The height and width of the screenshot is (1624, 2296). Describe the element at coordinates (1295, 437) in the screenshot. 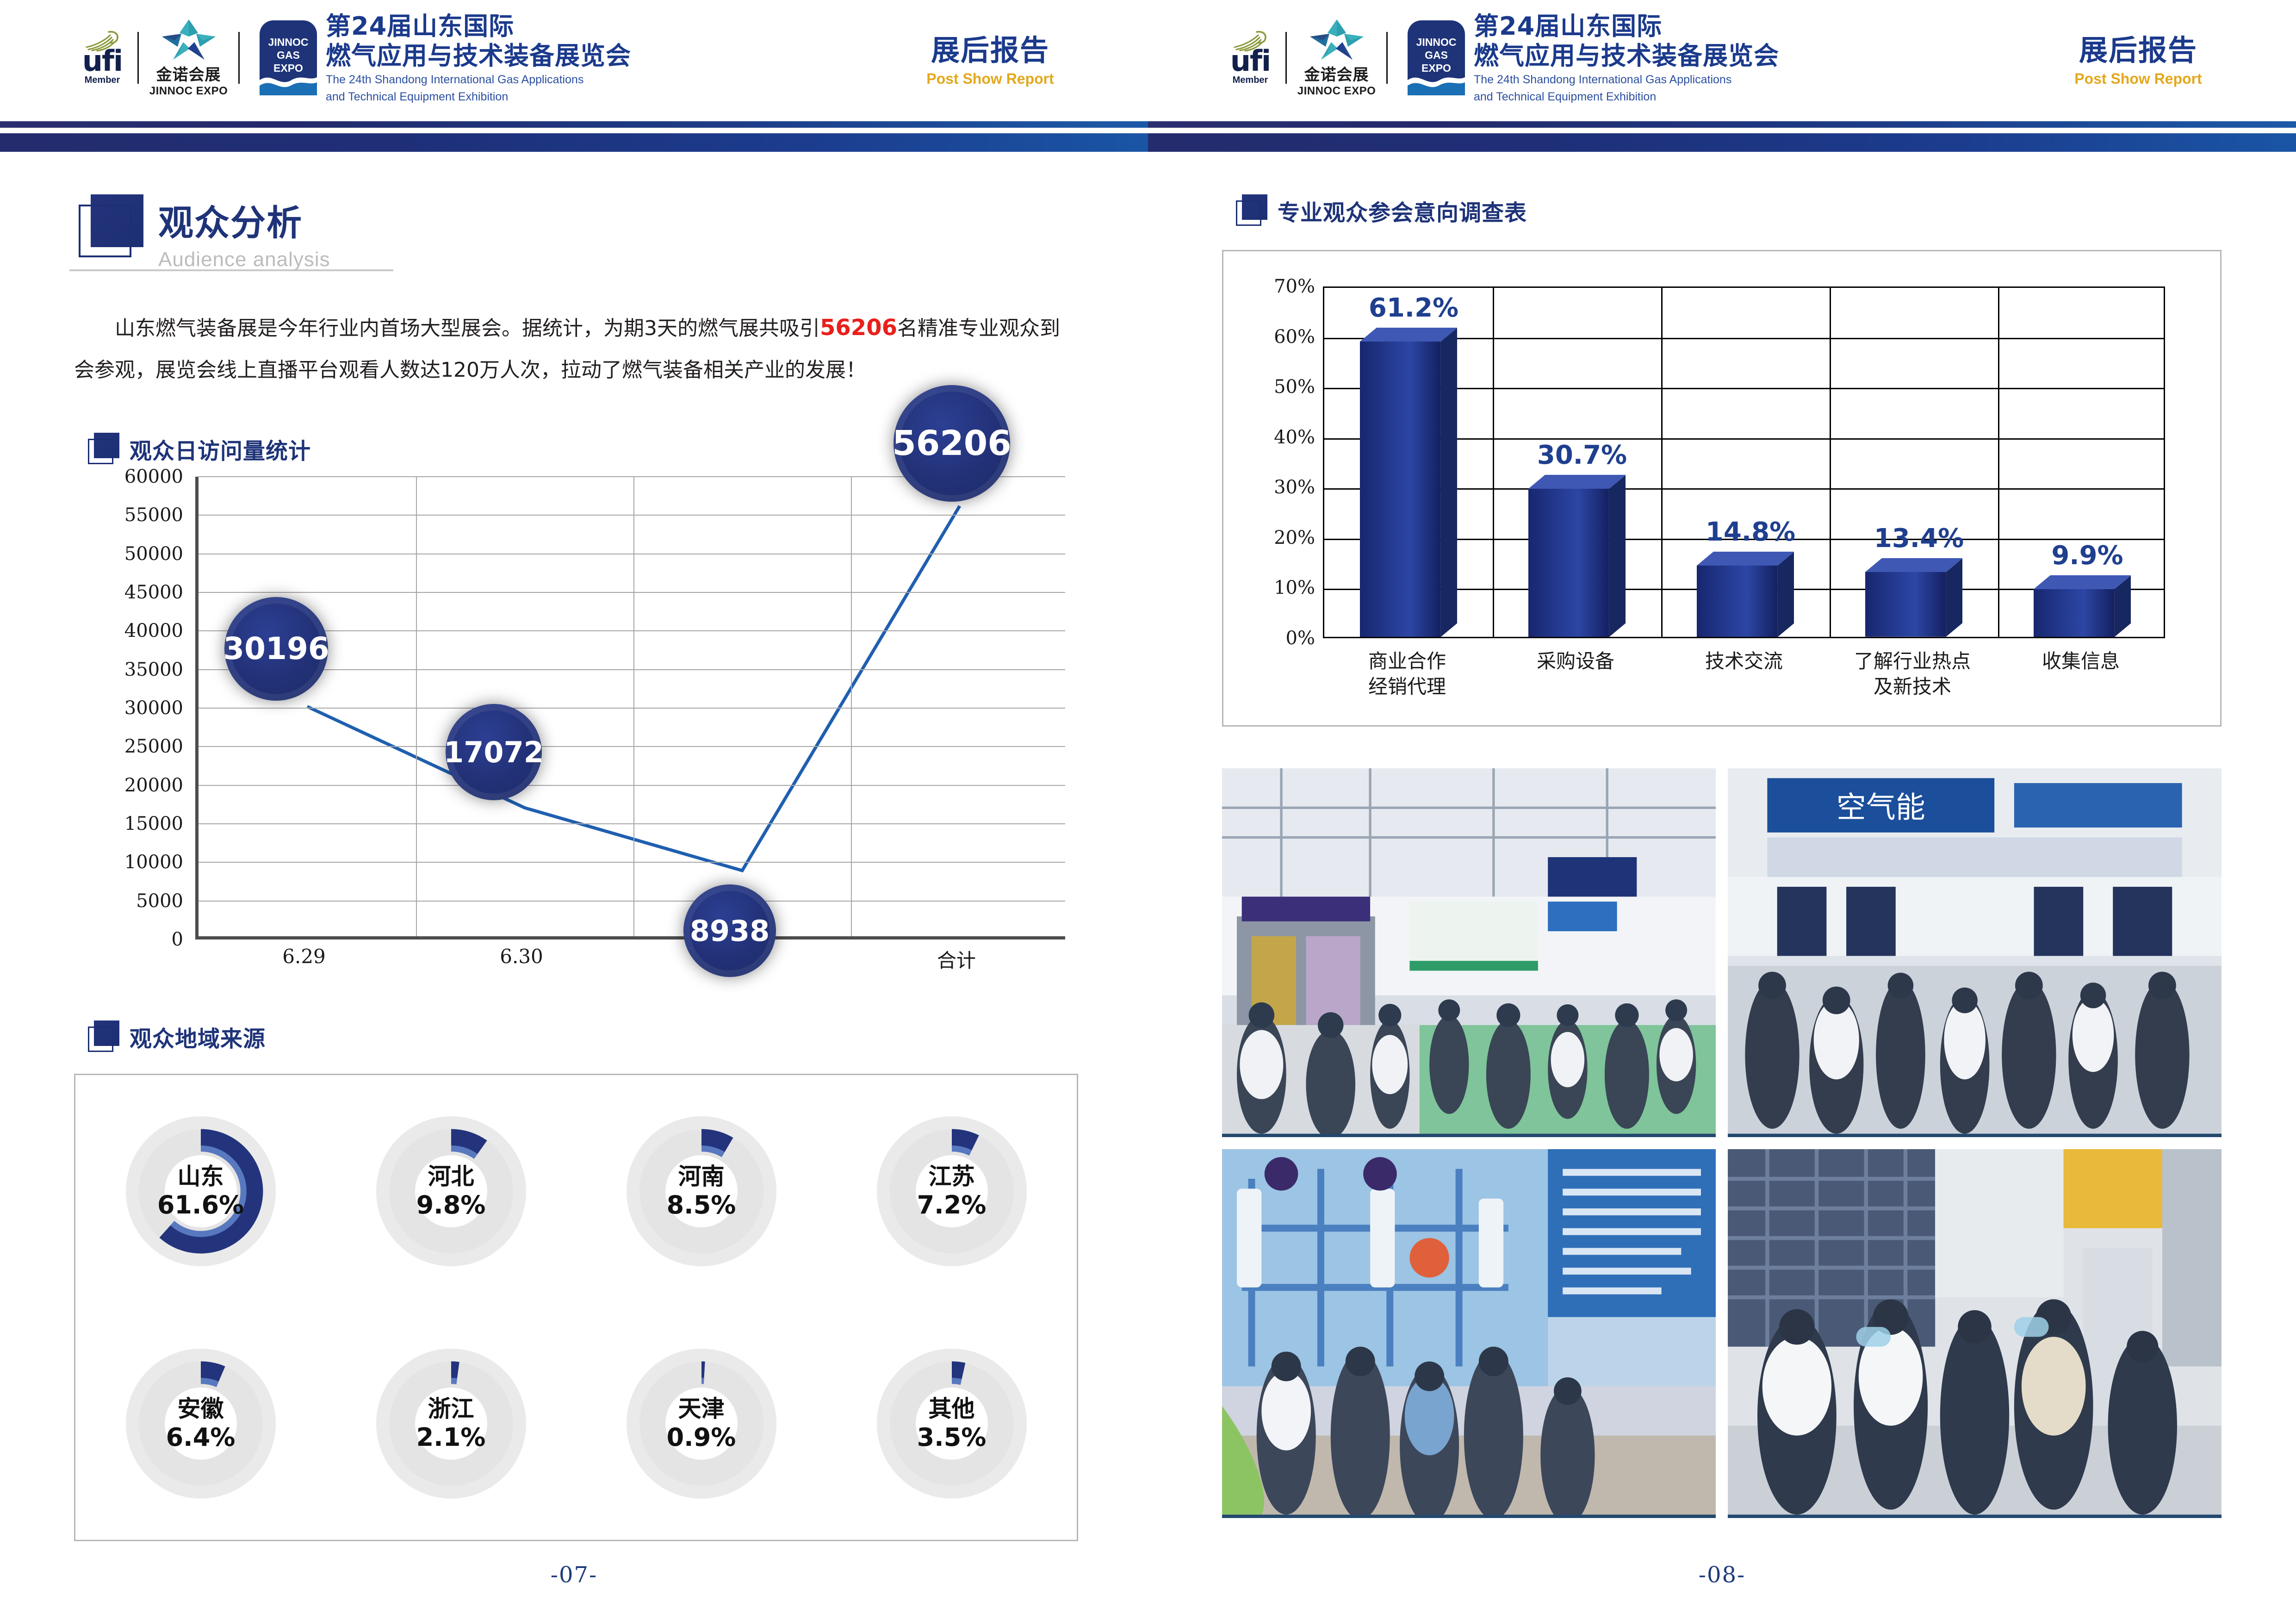

I see `bar-chart-y-tick: 40%` at that location.